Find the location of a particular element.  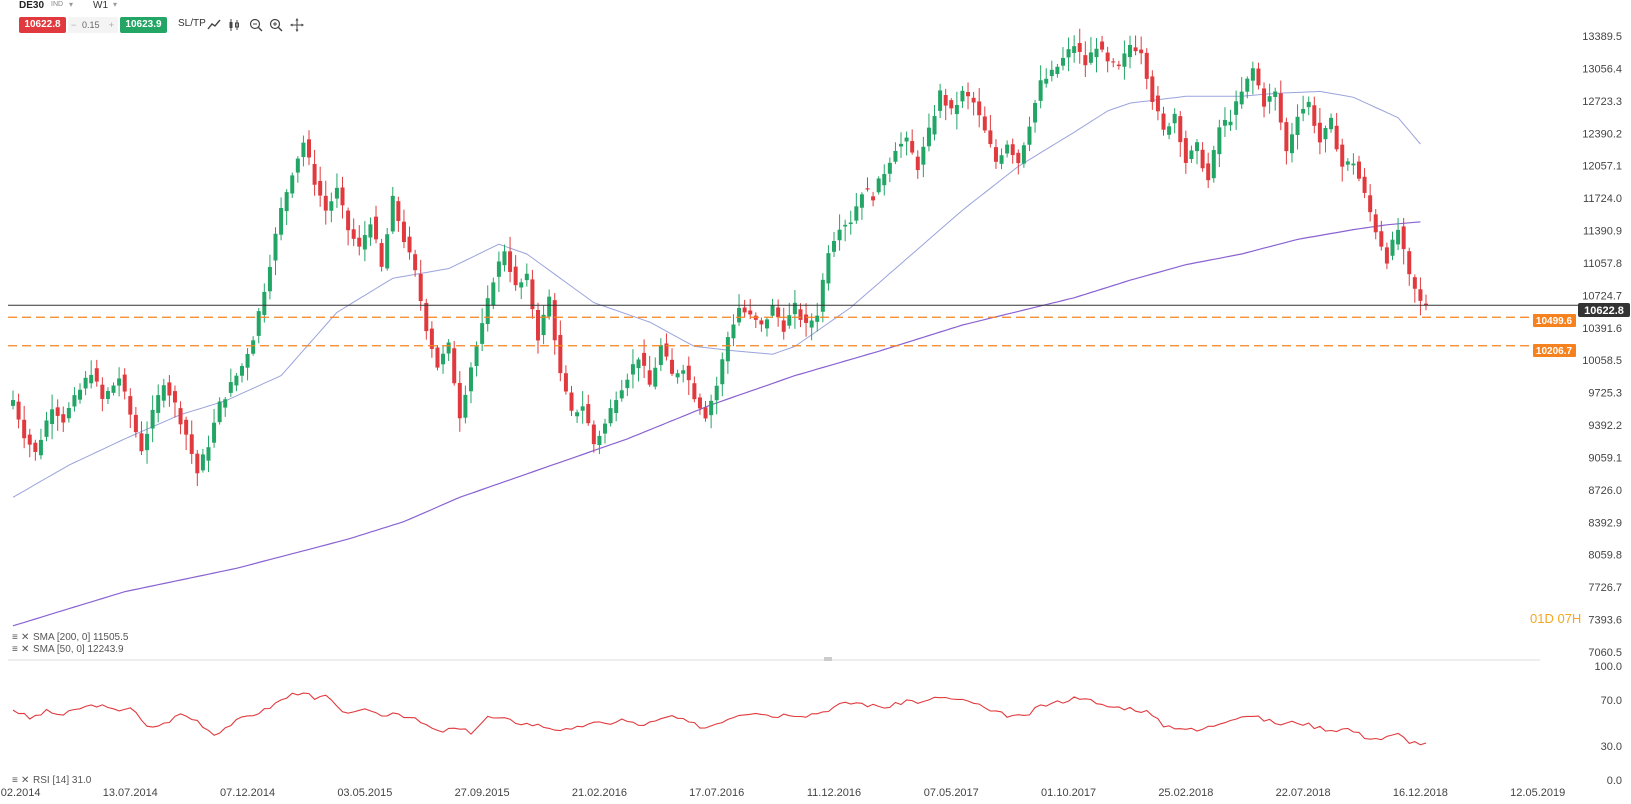

zoom-out-icon is located at coordinates (256, 25).